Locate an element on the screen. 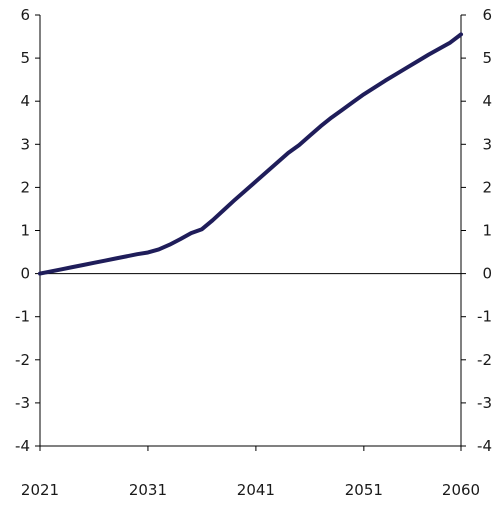  right-y-axis-ticks: 6 5 4 3 2 1 0 -1 -2 -3 -4 is located at coordinates (476, 230).